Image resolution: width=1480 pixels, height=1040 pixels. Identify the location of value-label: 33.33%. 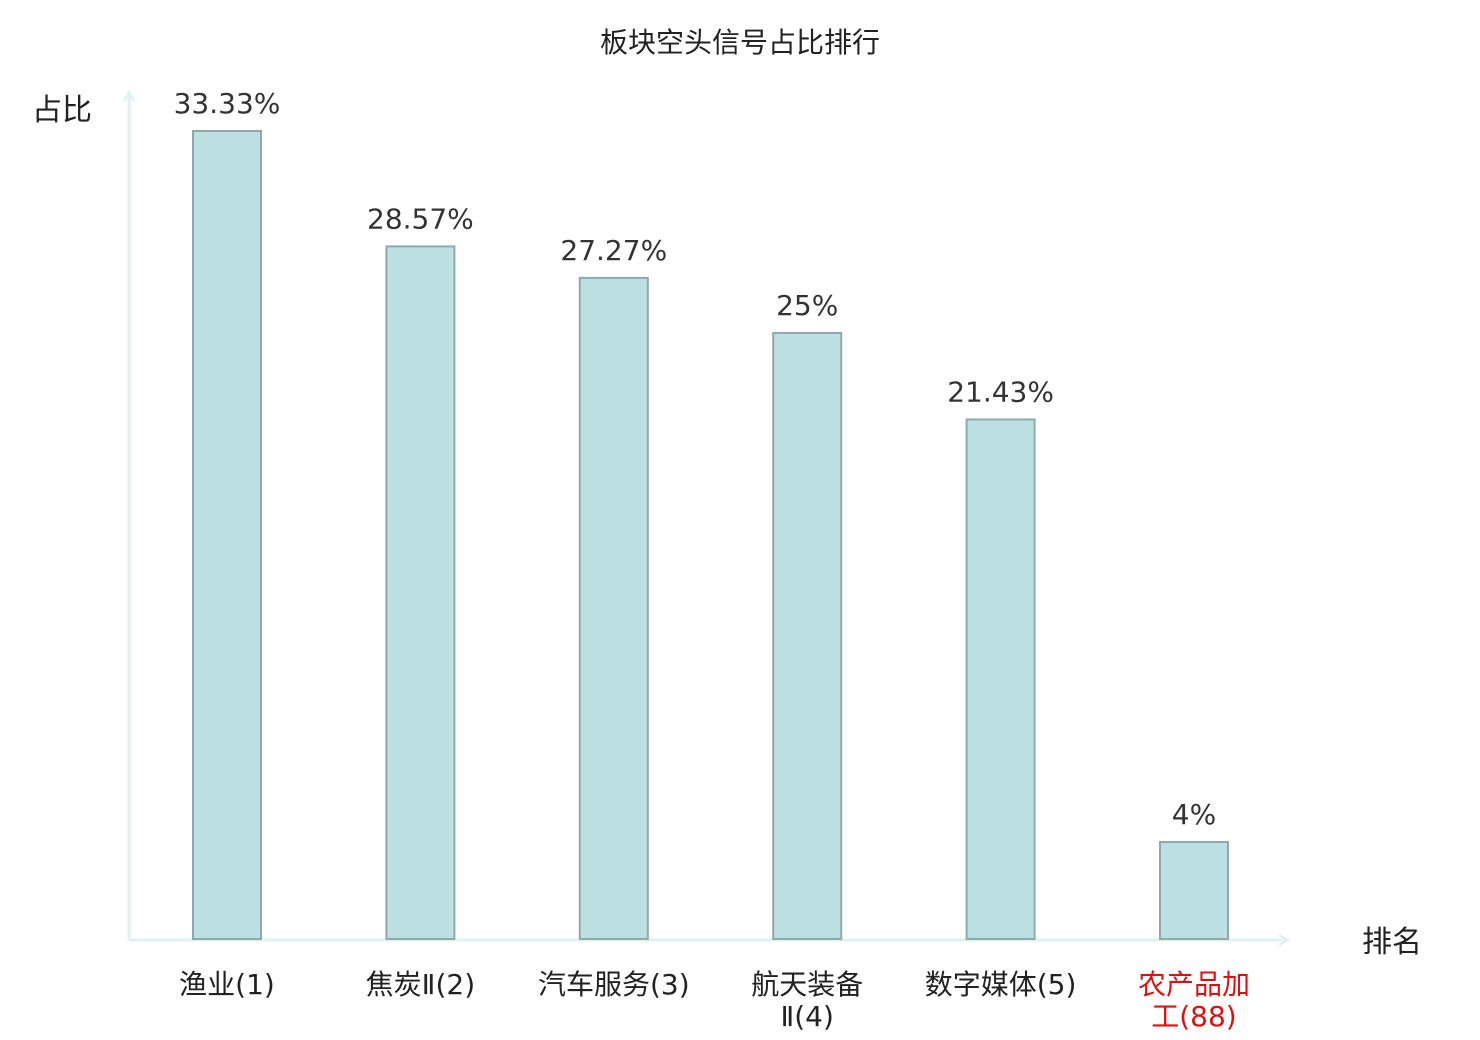
(227, 103).